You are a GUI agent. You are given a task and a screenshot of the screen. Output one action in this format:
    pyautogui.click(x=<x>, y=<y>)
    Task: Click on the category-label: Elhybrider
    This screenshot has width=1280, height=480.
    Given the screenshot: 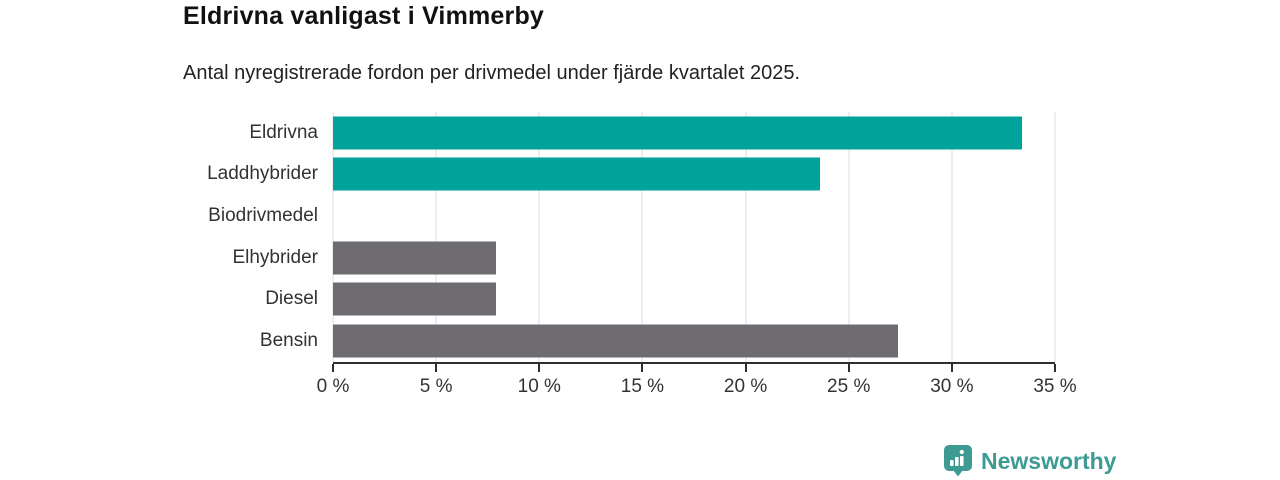 What is the action you would take?
    pyautogui.click(x=275, y=257)
    